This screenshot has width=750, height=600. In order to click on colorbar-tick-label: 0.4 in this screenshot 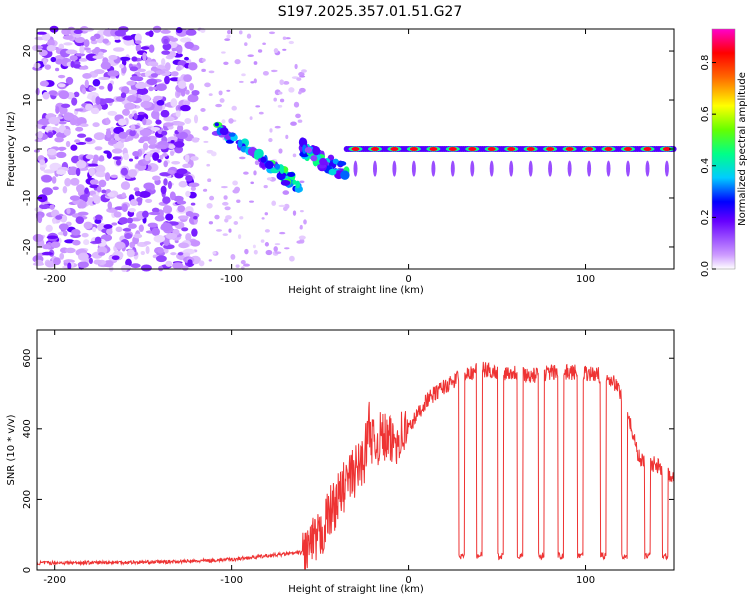, I will do `click(705, 166)`.